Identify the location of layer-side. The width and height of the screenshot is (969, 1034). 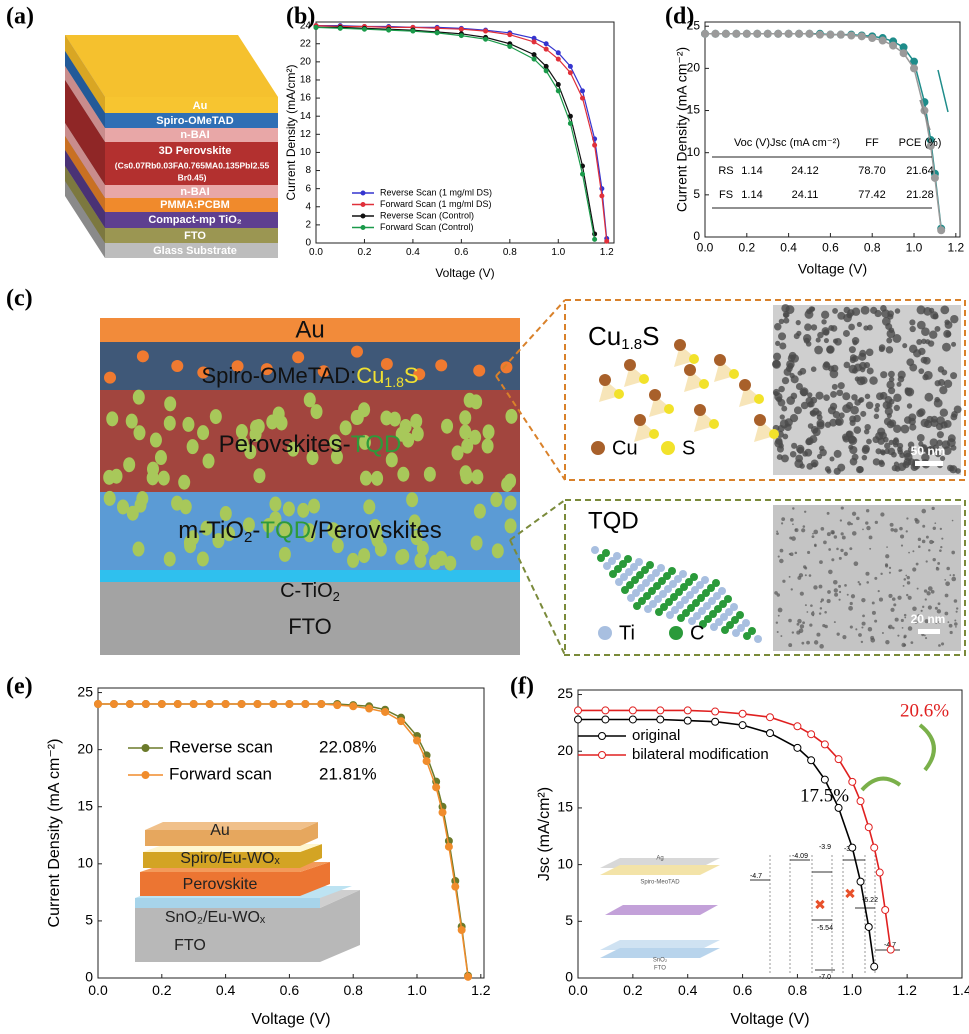
(85, 132).